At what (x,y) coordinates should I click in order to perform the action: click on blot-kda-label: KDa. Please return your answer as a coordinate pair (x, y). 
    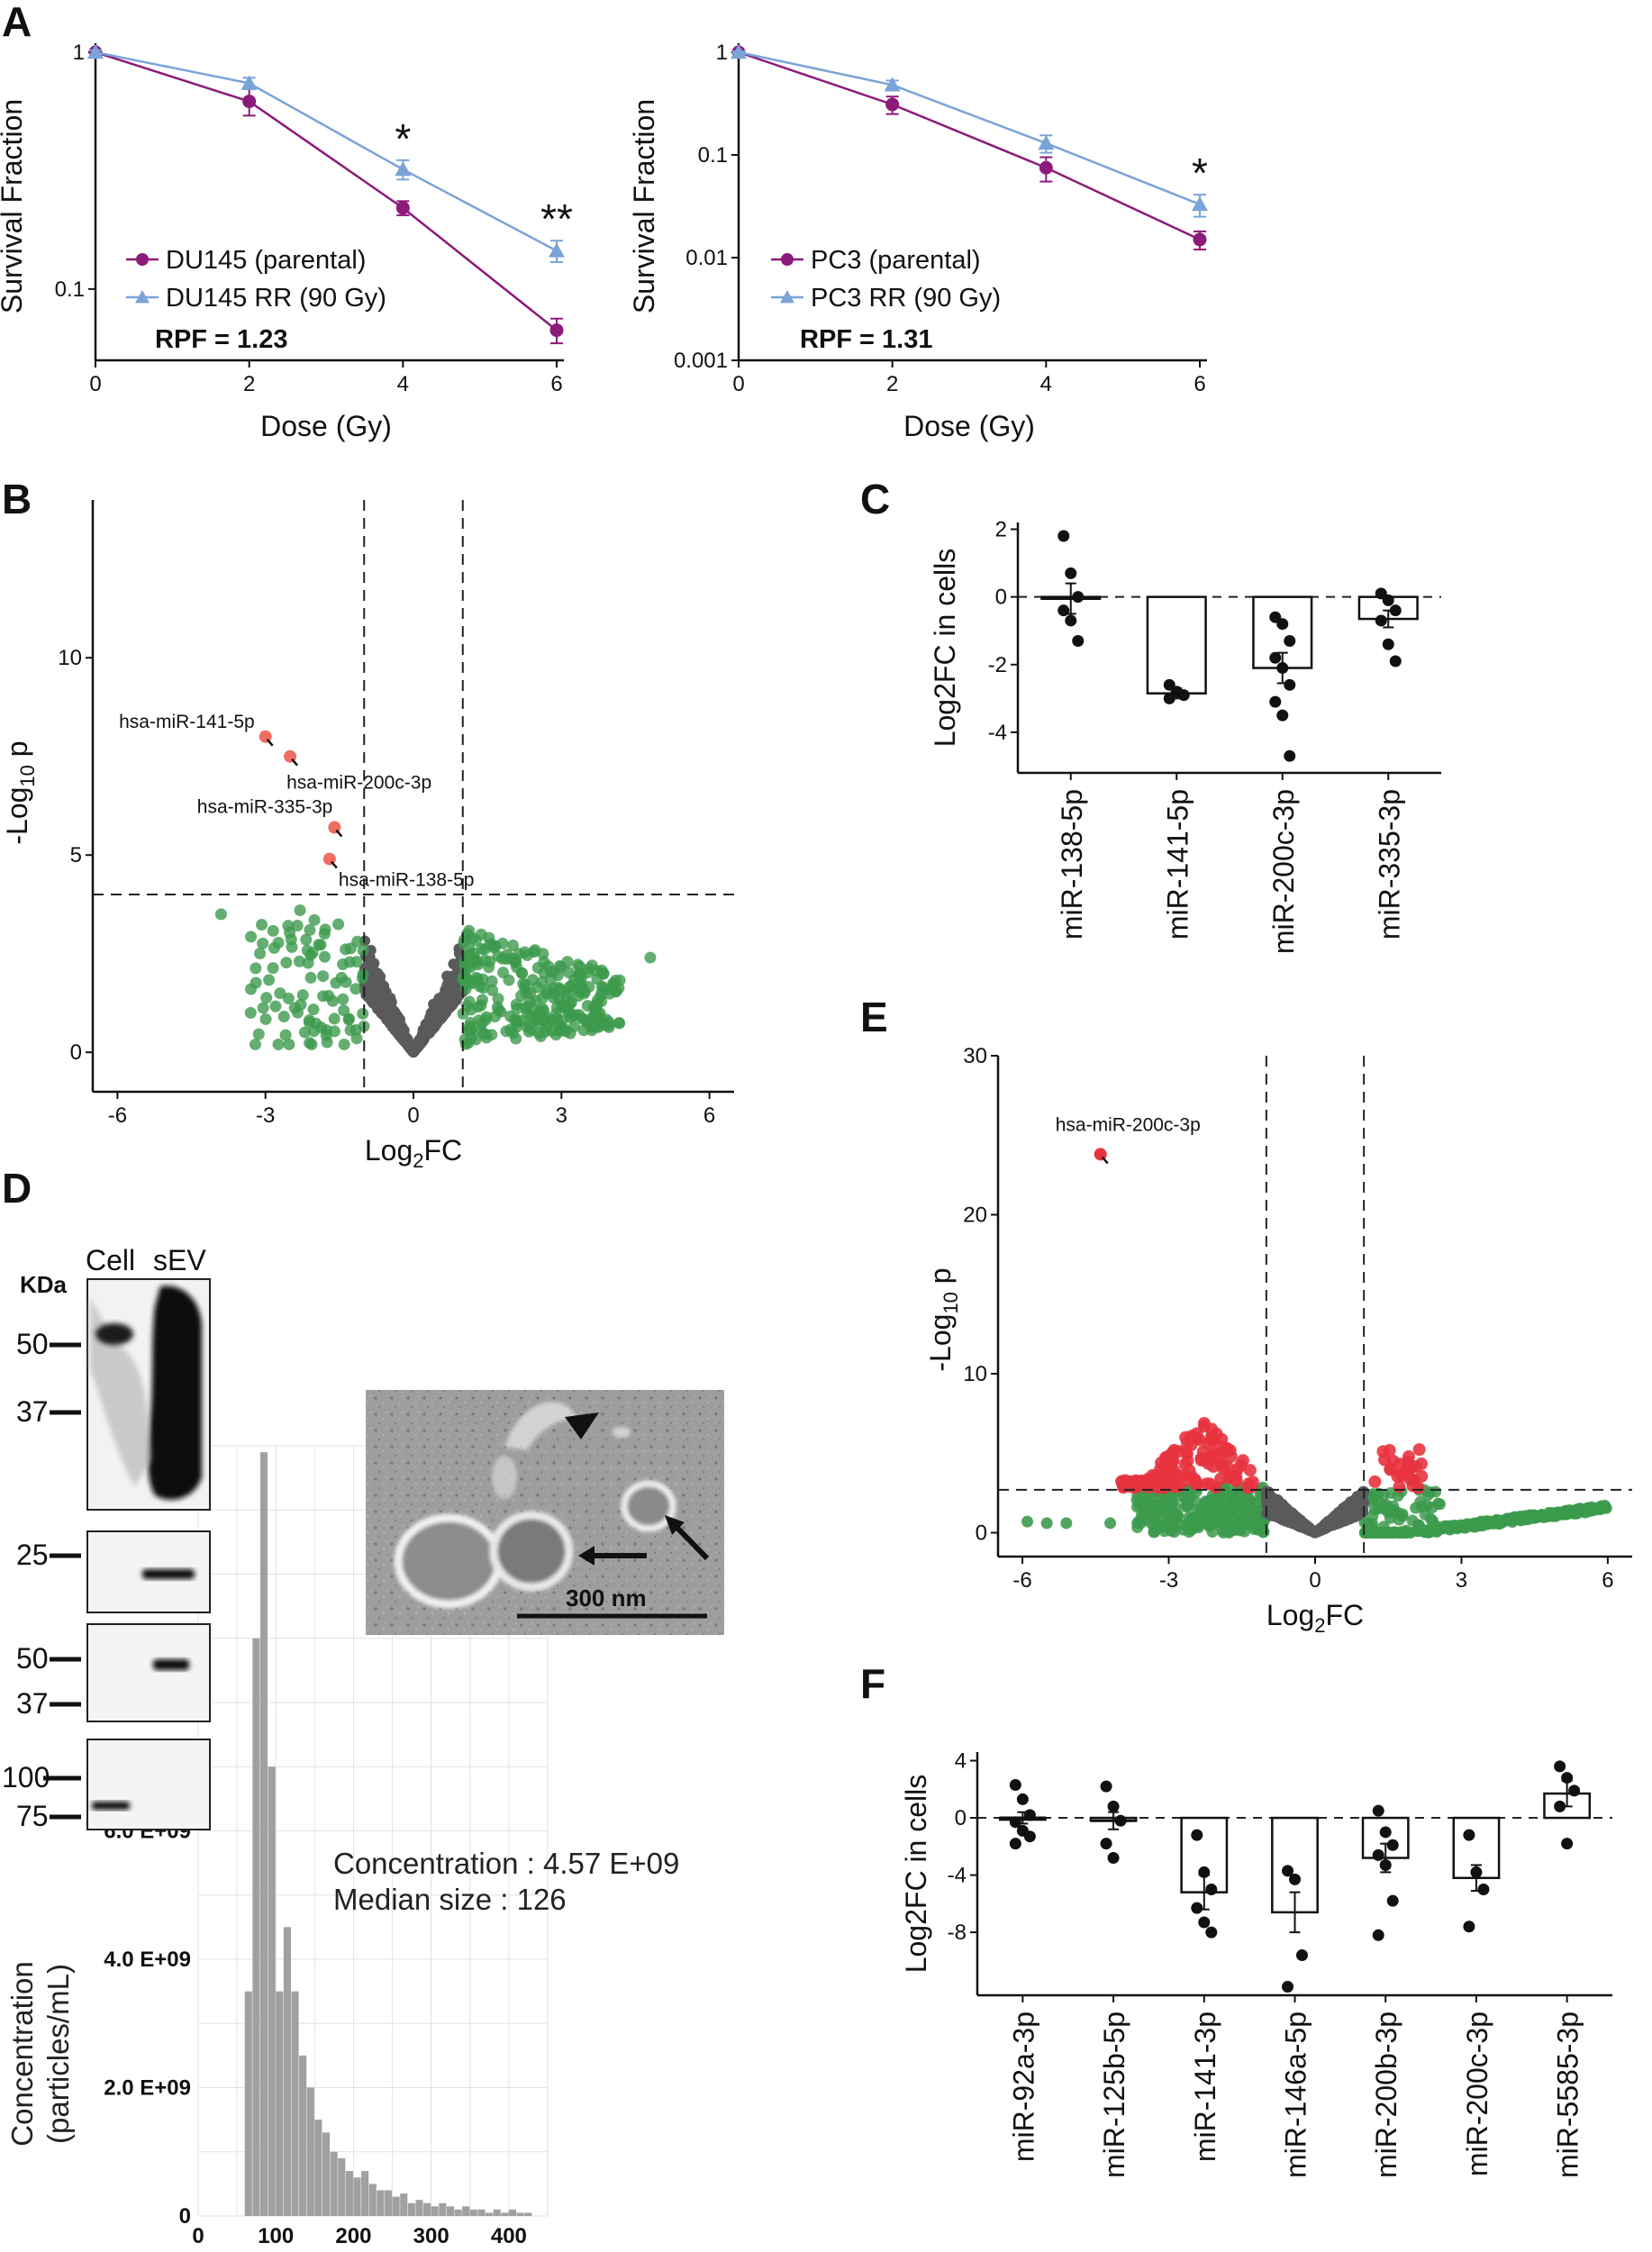
    Looking at the image, I should click on (44, 1285).